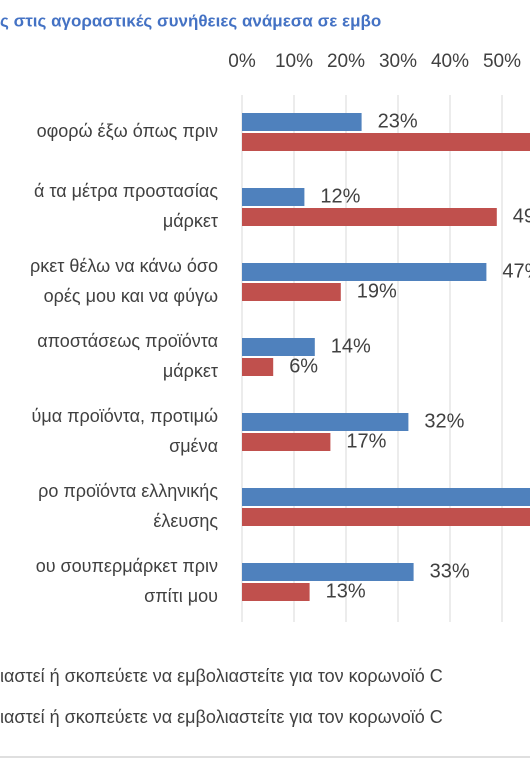 Image resolution: width=530 pixels, height=762 pixels. I want to click on category-label: ρο προϊόντα ελληνικής, so click(128, 491).